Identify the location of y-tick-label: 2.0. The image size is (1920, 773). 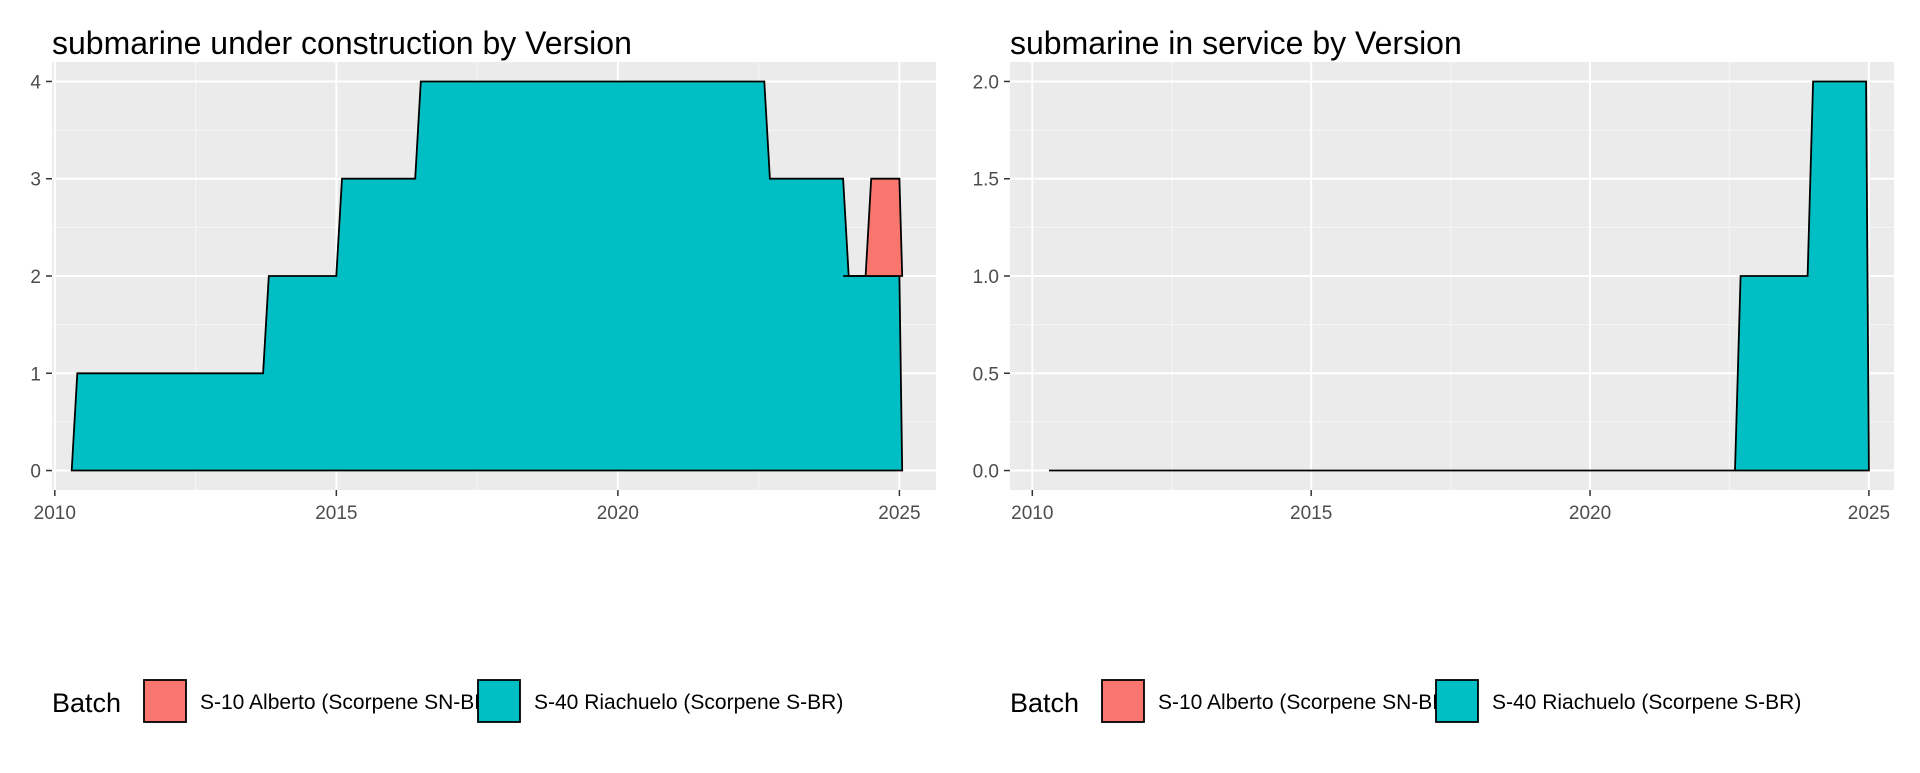
(986, 82).